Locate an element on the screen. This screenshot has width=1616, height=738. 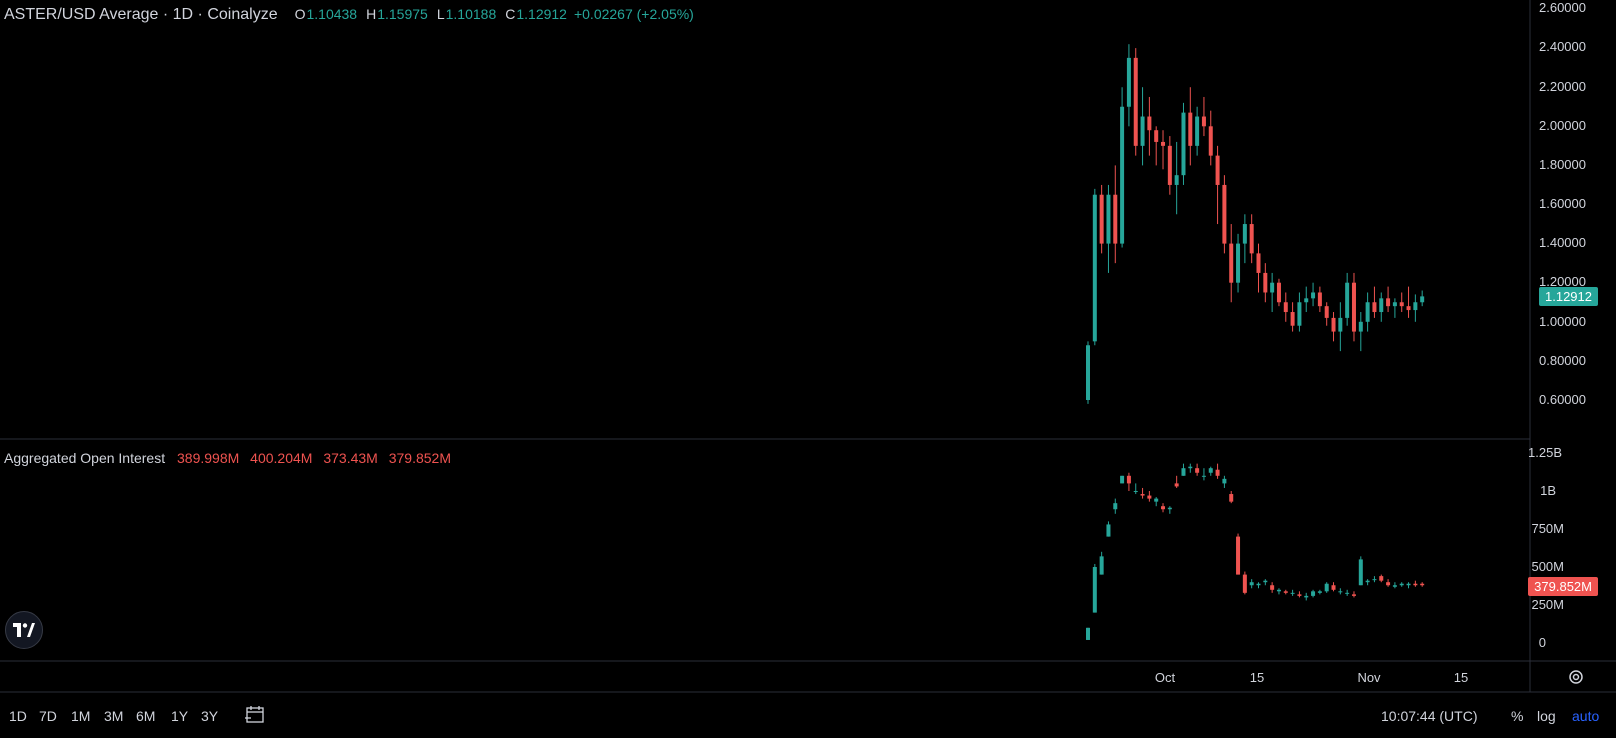
oi-tick: 500M is located at coordinates (1547, 566).